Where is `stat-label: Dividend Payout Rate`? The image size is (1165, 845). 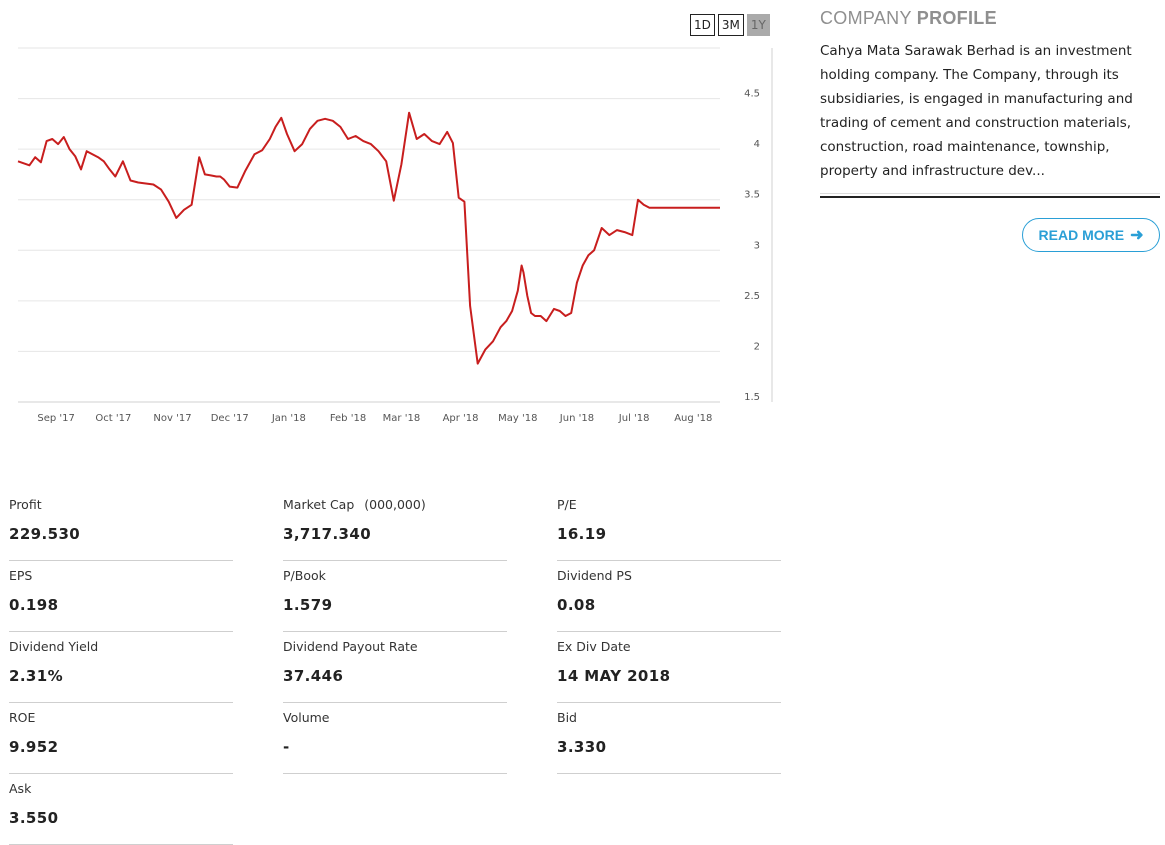
stat-label: Dividend Payout Rate is located at coordinates (350, 646).